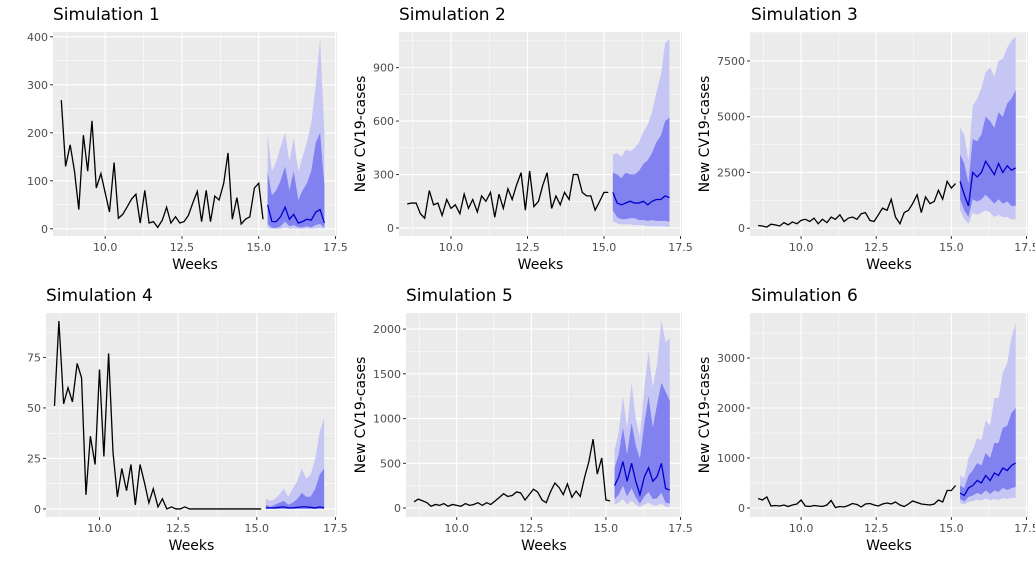 The width and height of the screenshot is (1035, 566). Describe the element at coordinates (452, 15) in the screenshot. I see `chart-title: Simulation 2` at that location.